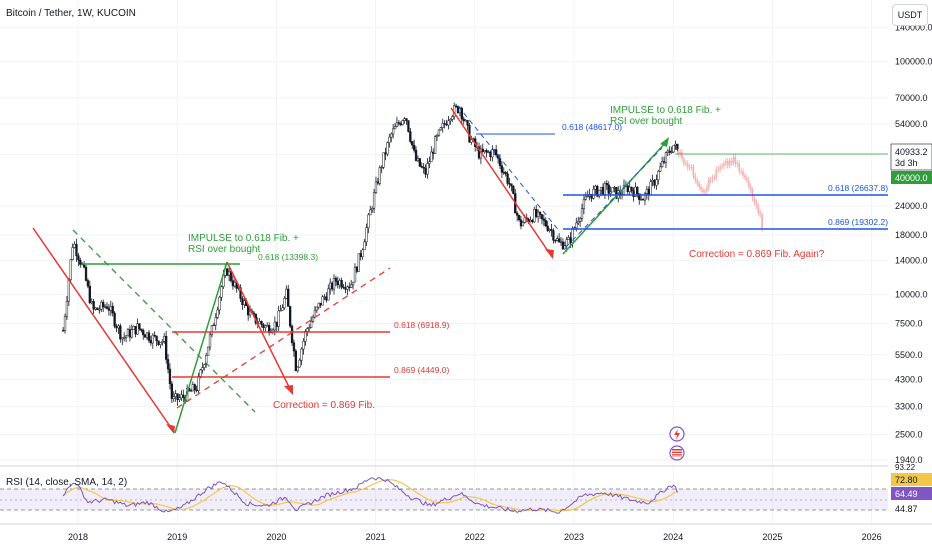 The height and width of the screenshot is (550, 932). I want to click on impulse-2019-label: IMPULSE to 0.618 Fib. +, so click(243, 238).